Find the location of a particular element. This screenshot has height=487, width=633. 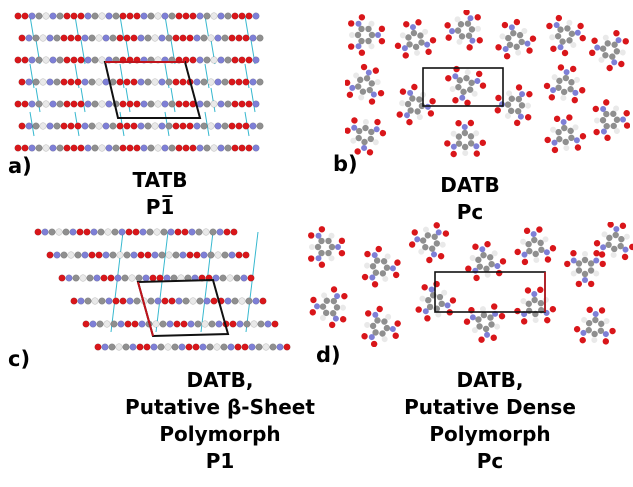

caption-d: DATB, Putative Dense Polymorph Pc is located at coordinates (490, 421).